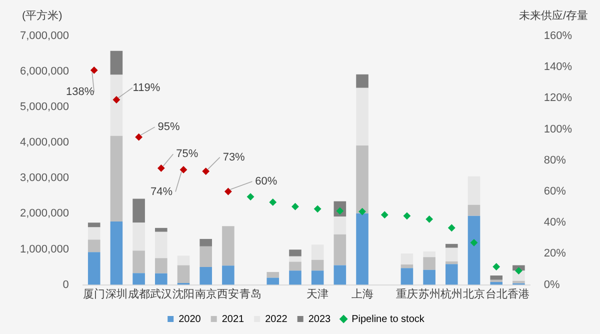 This screenshot has width=600, height=334. I want to click on y-tick-label: 3,000,000, so click(44, 178).